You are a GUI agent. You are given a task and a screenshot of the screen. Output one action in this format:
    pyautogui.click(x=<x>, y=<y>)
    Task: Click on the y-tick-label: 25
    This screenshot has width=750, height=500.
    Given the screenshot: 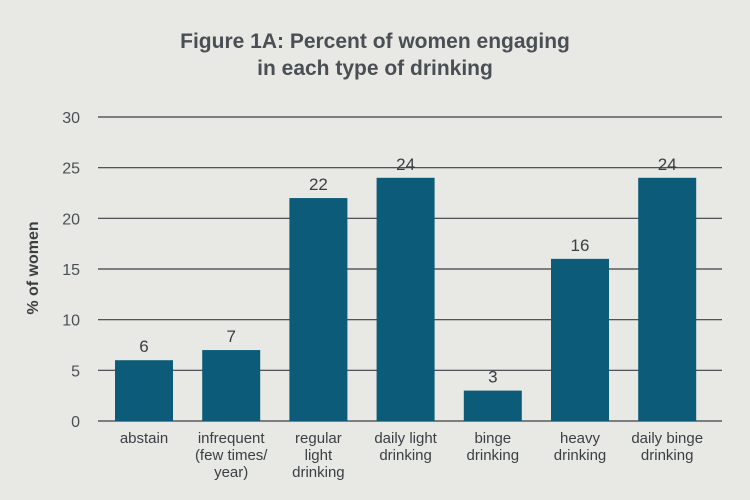 What is the action you would take?
    pyautogui.click(x=71, y=169)
    